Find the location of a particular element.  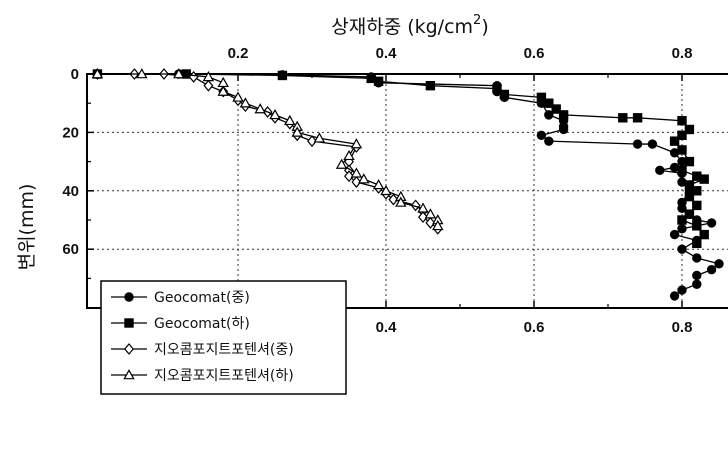

x-axis-title: 상재하중 (kg/cm2) is located at coordinates (410, 25).